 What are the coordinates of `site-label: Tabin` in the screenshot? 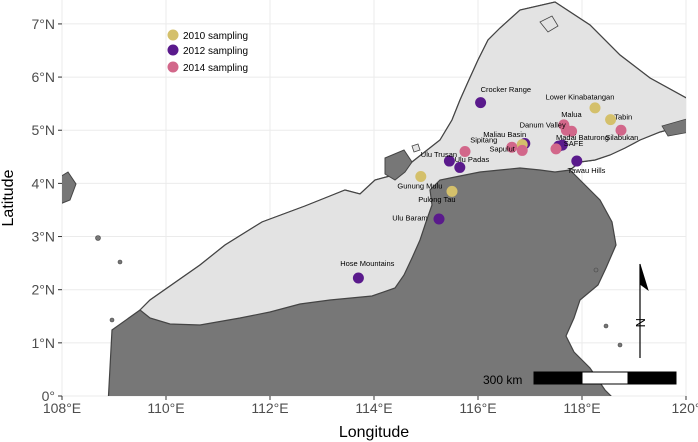 It's located at (623, 117).